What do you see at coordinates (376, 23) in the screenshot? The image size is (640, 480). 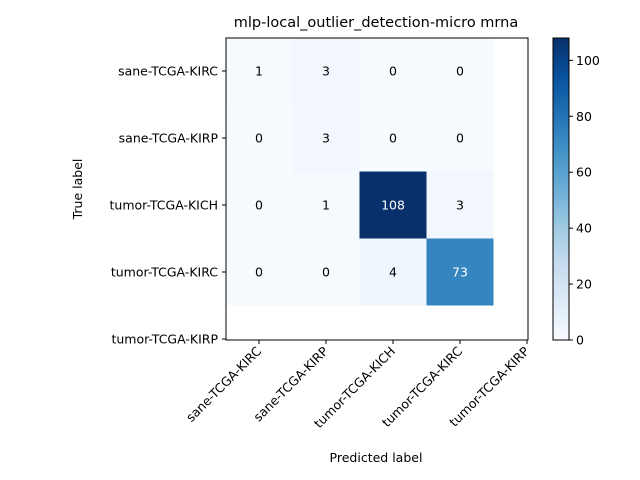 I see `chart-title: mlp-local_outlier_detection-micro mrna` at bounding box center [376, 23].